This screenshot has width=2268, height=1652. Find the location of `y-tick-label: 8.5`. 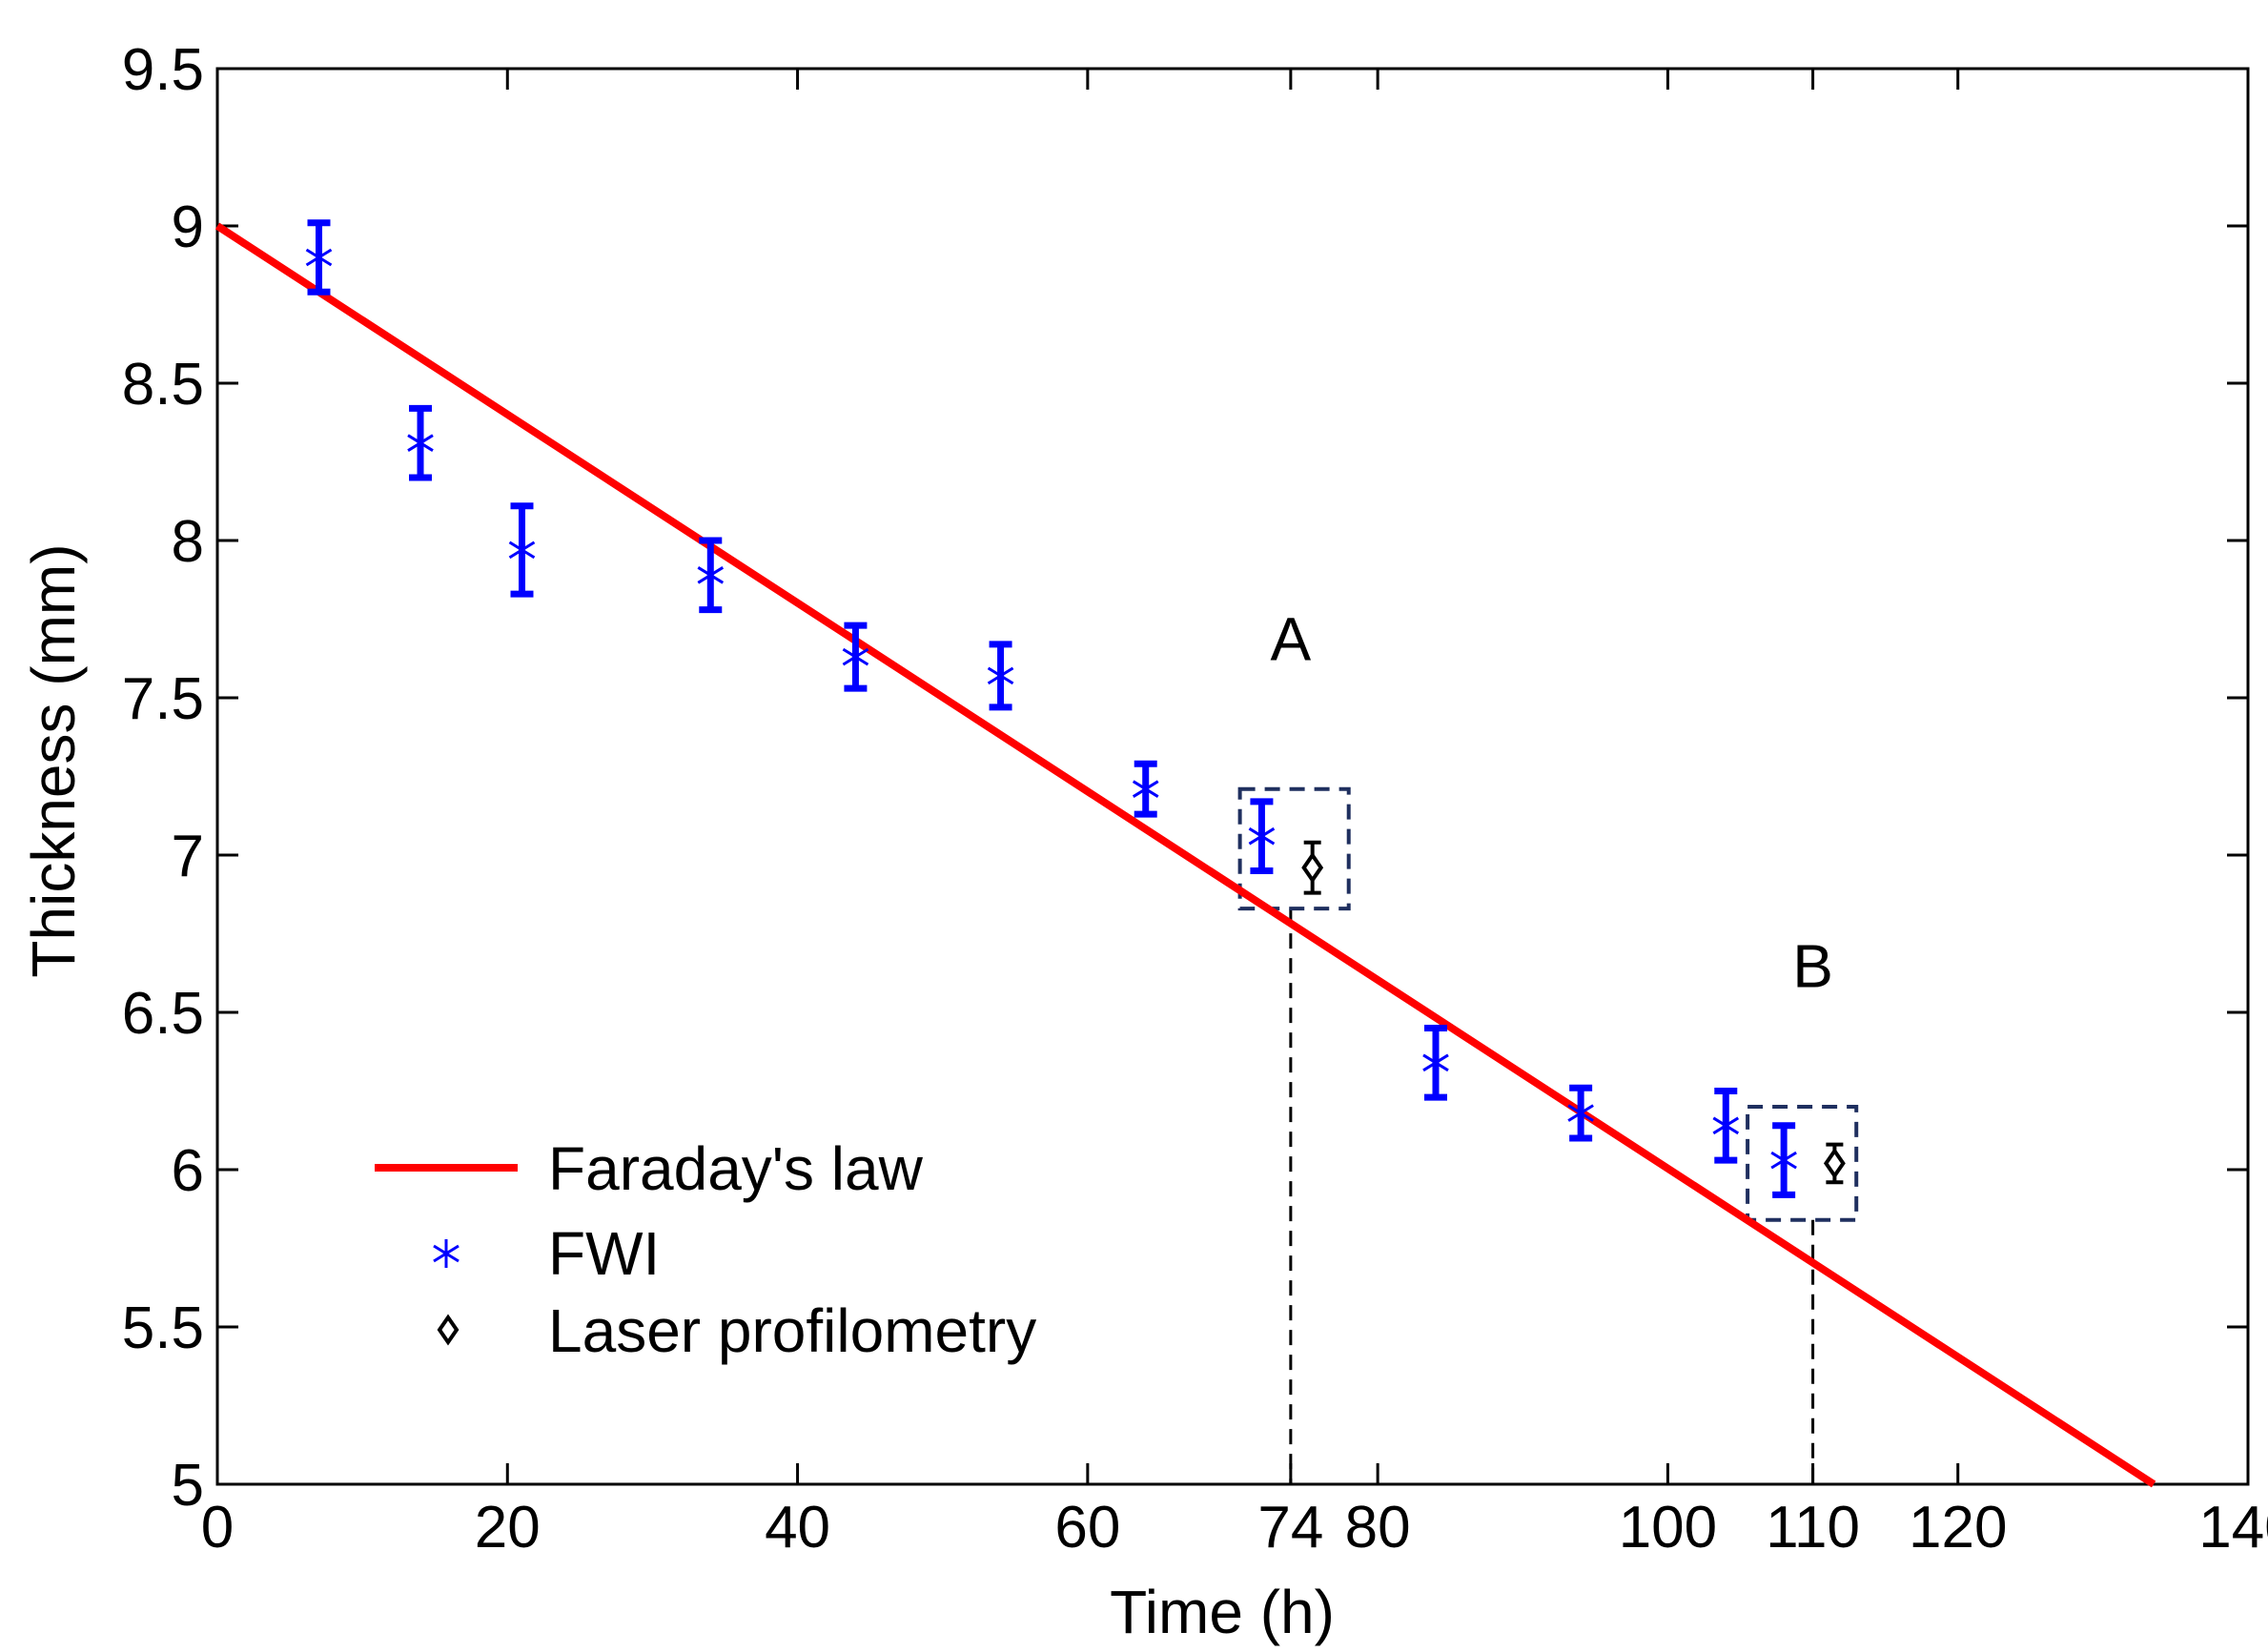

y-tick-label: 8.5 is located at coordinates (163, 385).